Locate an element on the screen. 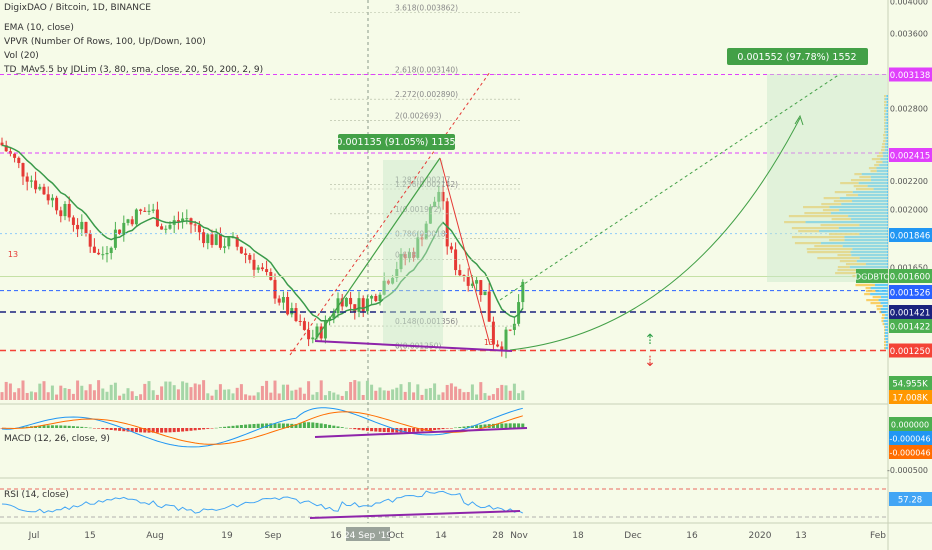 This screenshot has width=932, height=550. td-count-label: 13 is located at coordinates (489, 342).